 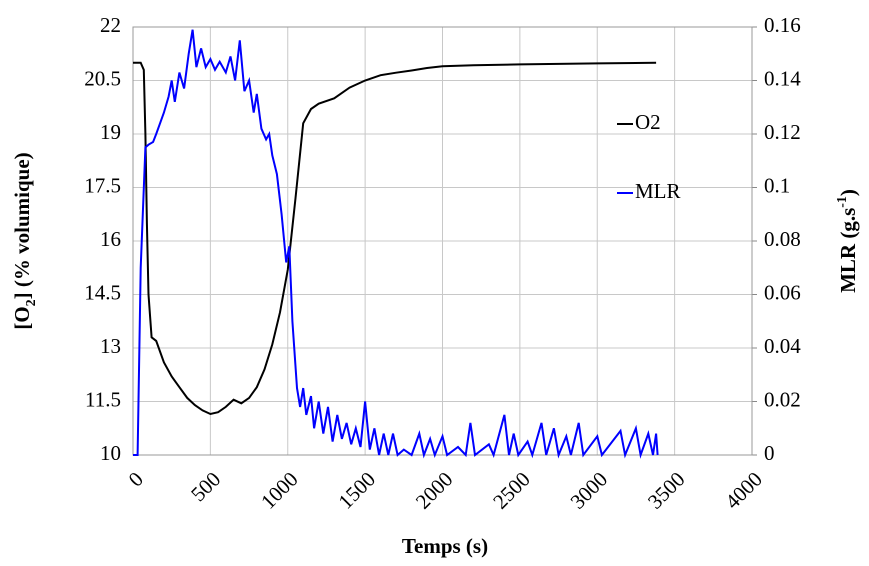 What do you see at coordinates (110, 132) in the screenshot?
I see `y-tick-label: 19` at bounding box center [110, 132].